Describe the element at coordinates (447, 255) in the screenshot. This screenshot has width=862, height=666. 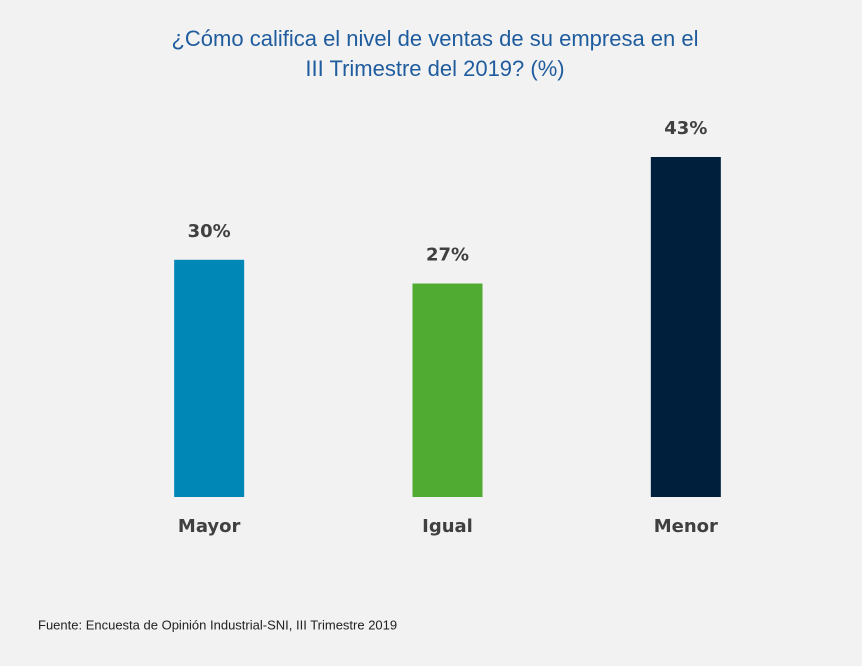
I see `data-label: 27%` at that location.